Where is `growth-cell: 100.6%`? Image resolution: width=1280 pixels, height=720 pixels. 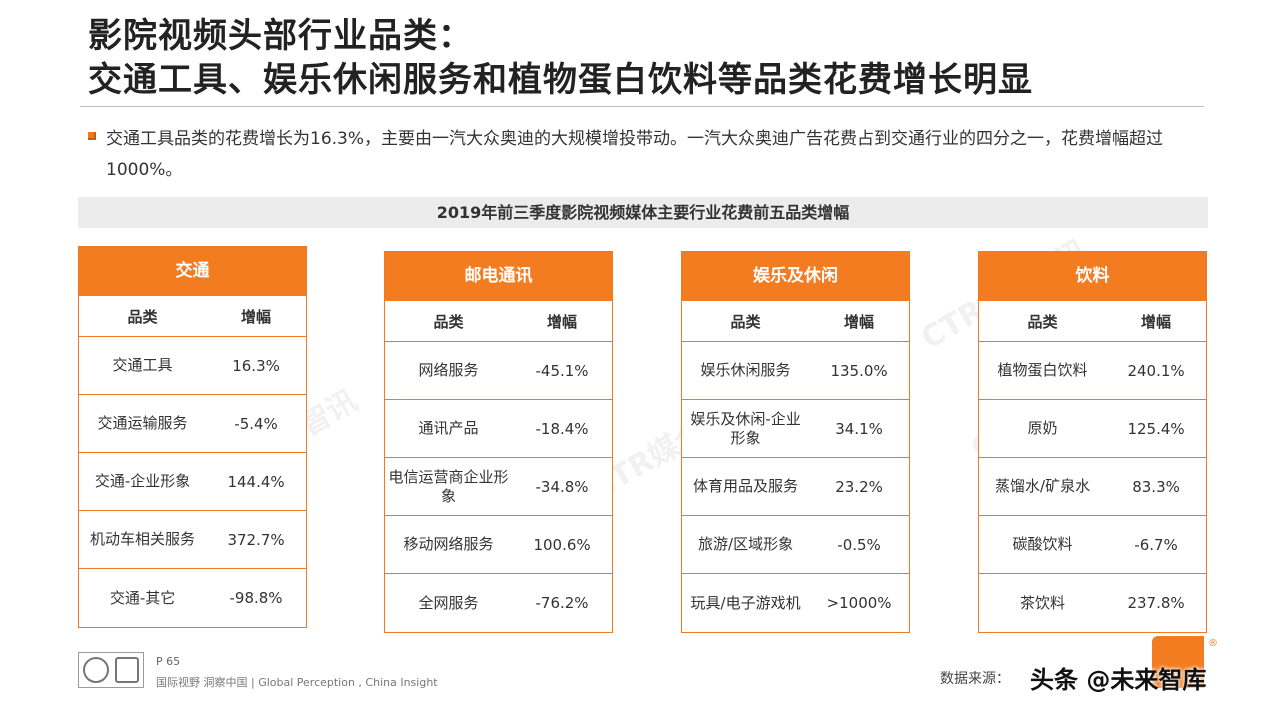 growth-cell: 100.6% is located at coordinates (562, 544).